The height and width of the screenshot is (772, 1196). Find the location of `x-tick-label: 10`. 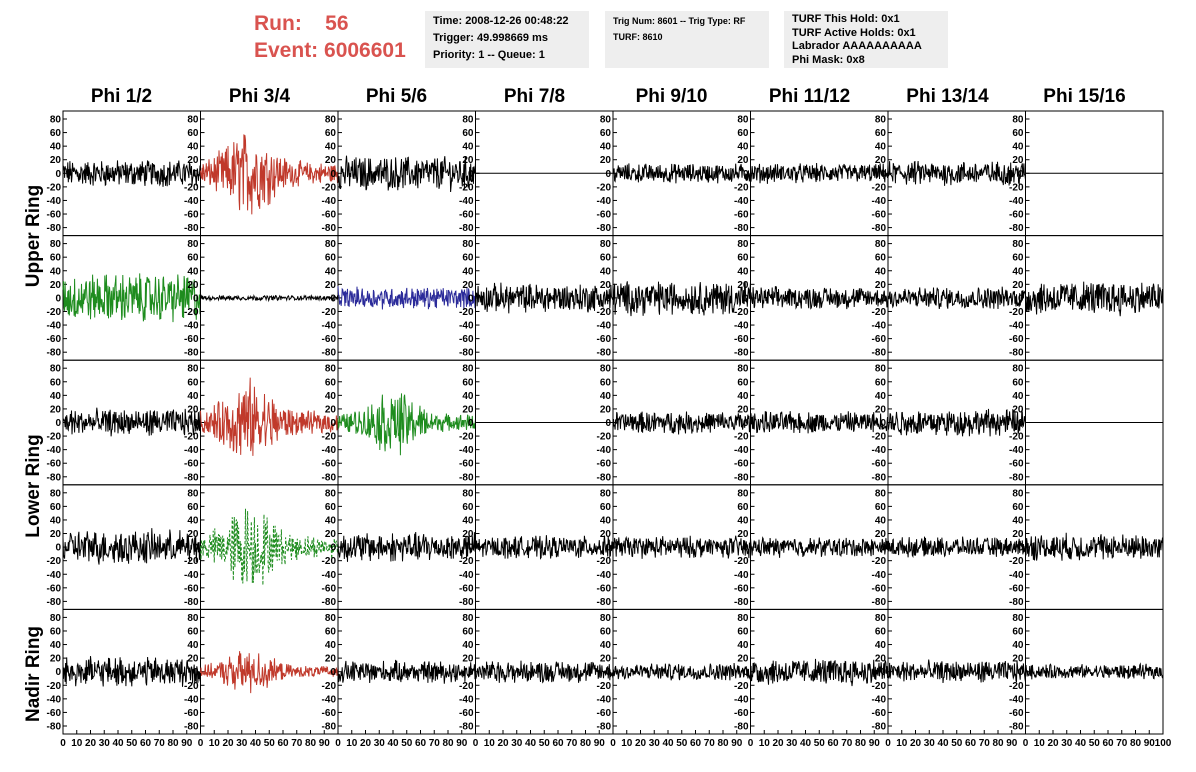

x-tick-label: 10 is located at coordinates (902, 743).